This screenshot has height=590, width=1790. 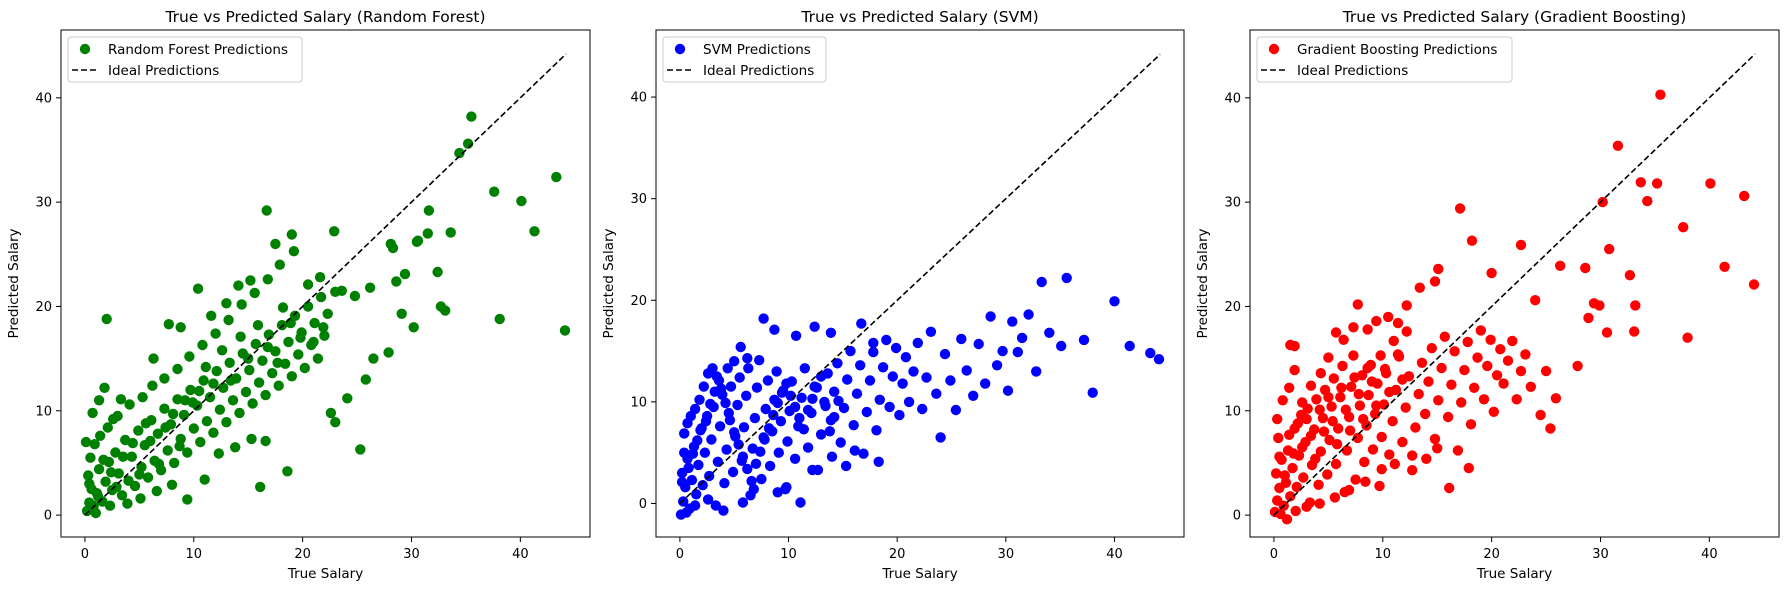 I want to click on x-tick-label: 30, so click(x=1600, y=554).